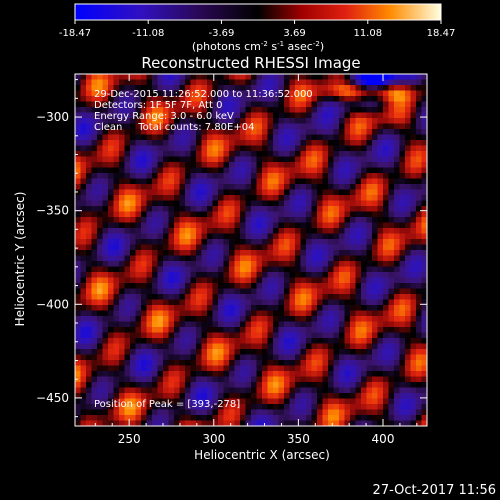  I want to click on y-axis-label: Heliocentric Y (arcsec), so click(20, 259).